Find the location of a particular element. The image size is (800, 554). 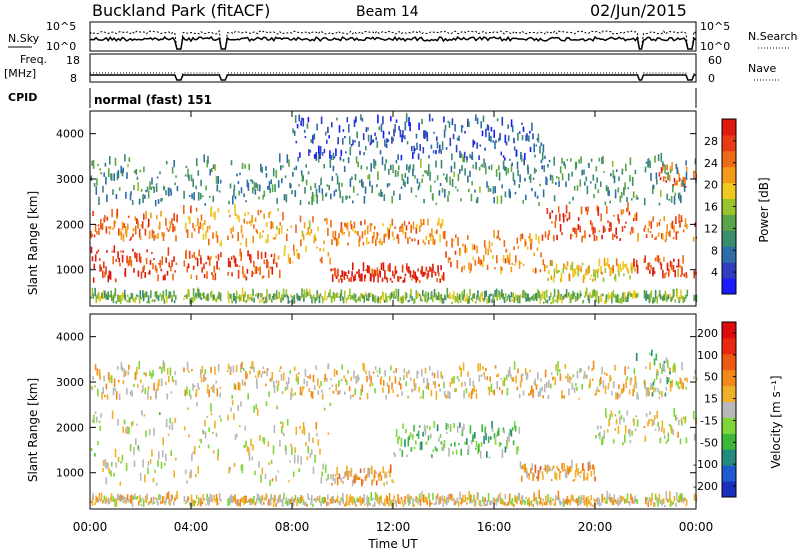

nave-tick-bottom: 0 is located at coordinates (711, 78).